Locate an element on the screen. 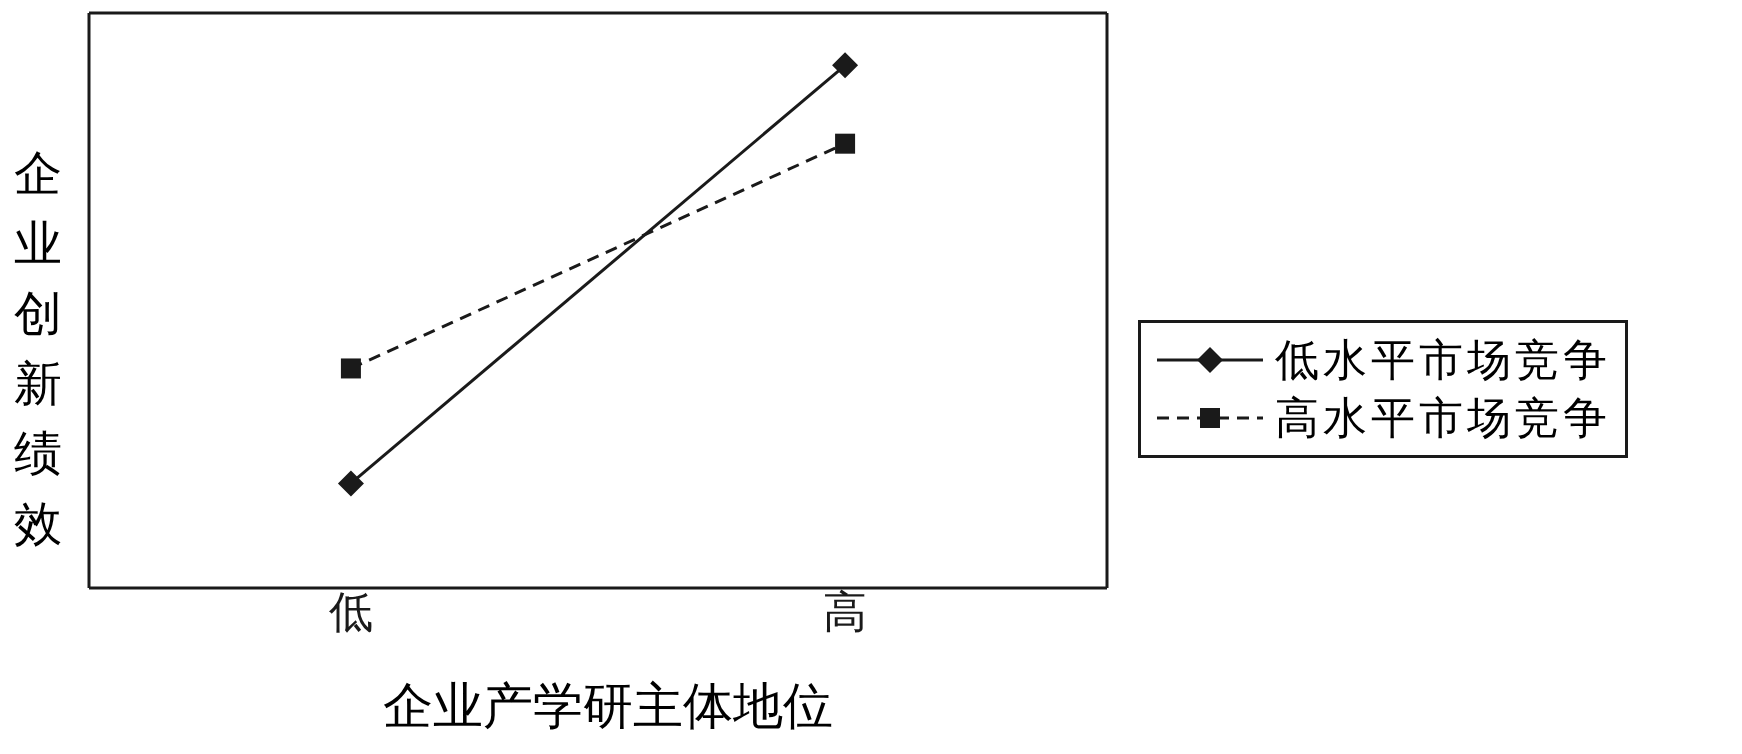  x-tick-label: 低 is located at coordinates (350, 612).